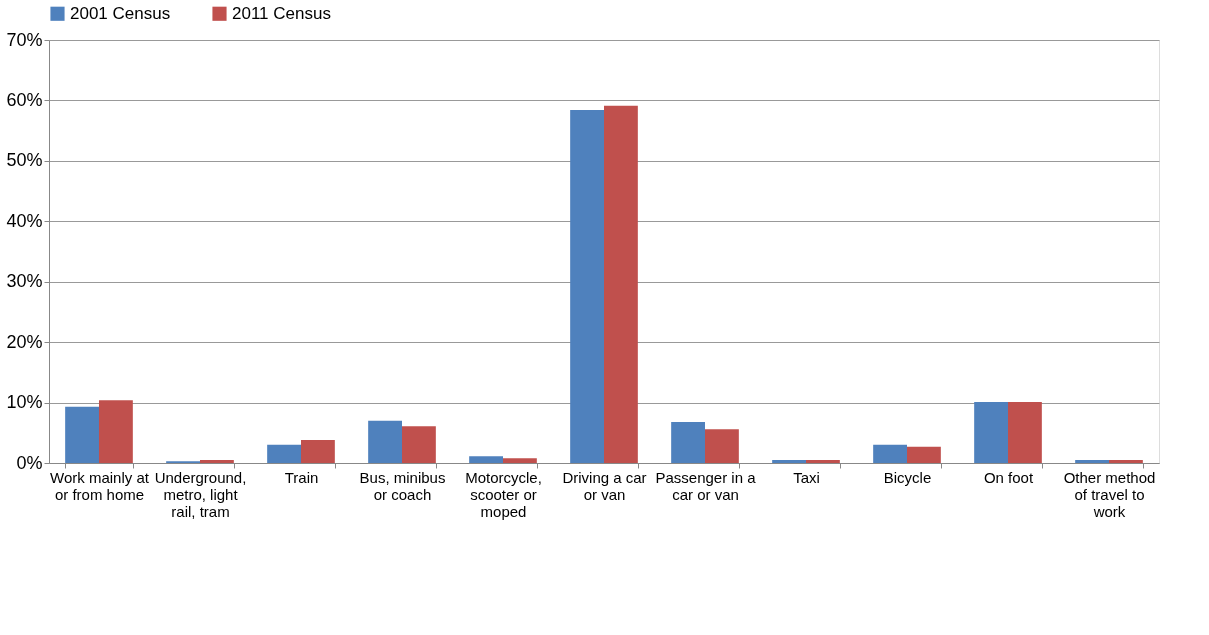 Image resolution: width=1209 pixels, height=635 pixels. Describe the element at coordinates (402, 485) in the screenshot. I see `x-tick-label: Bus, minibus or coach` at that location.